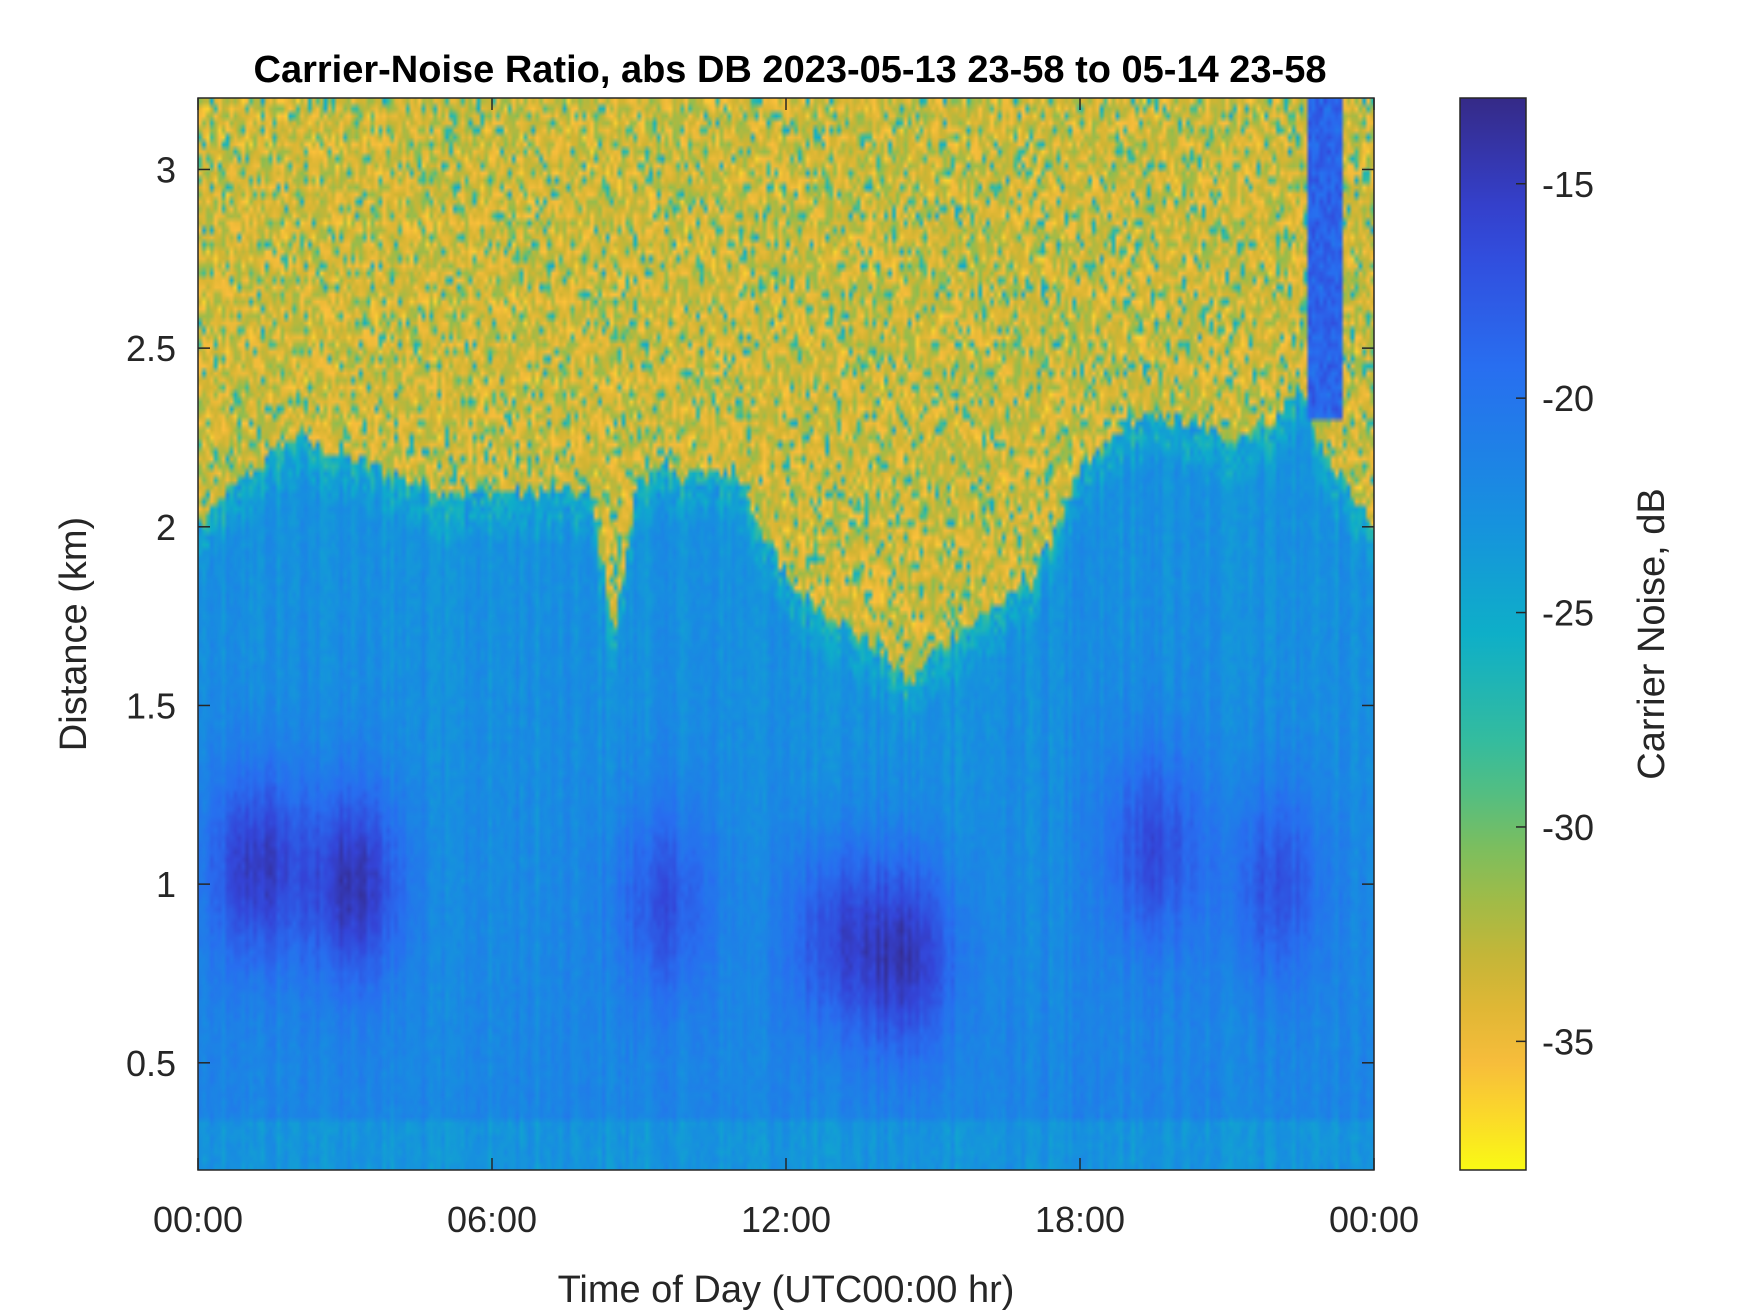 The image size is (1750, 1313). What do you see at coordinates (1568, 398) in the screenshot?
I see `colorbar-tick-label: -20` at bounding box center [1568, 398].